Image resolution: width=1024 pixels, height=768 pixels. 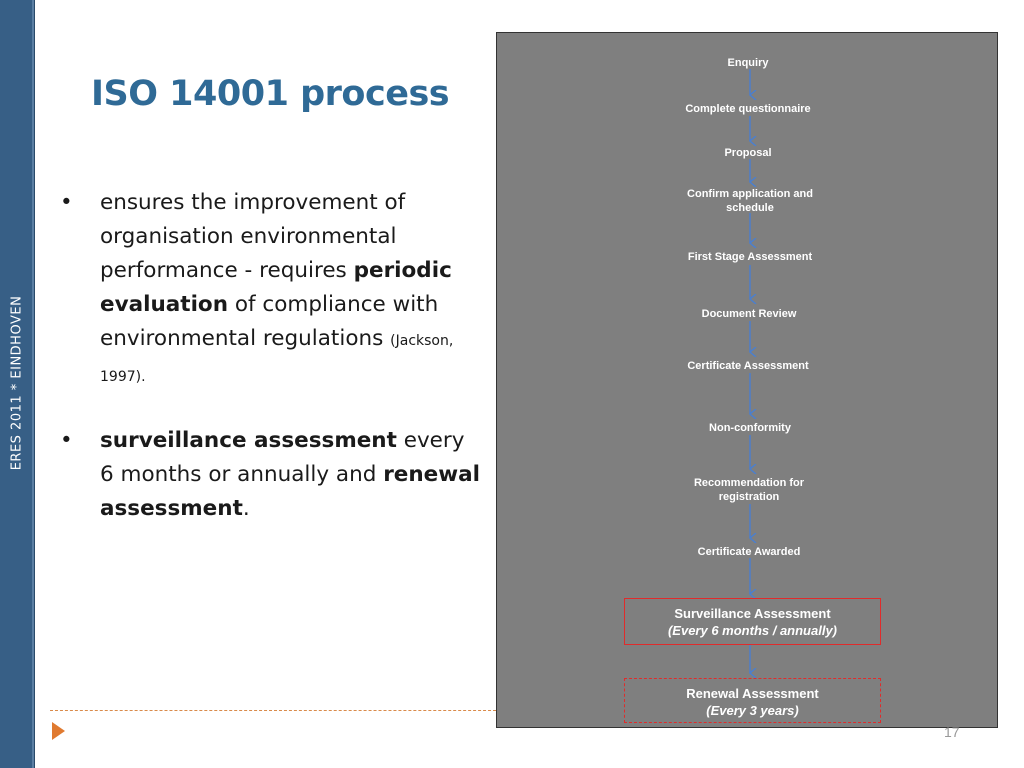 I want to click on flow-step-line: Confirm application and schedule, so click(x=750, y=201).